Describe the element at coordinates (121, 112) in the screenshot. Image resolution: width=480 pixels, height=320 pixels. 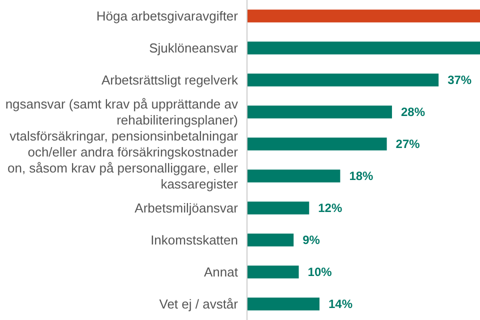
I see `y-tick-label: ngsansvar (samt krav på upprättande av rehabiliteringsplaner)` at that location.